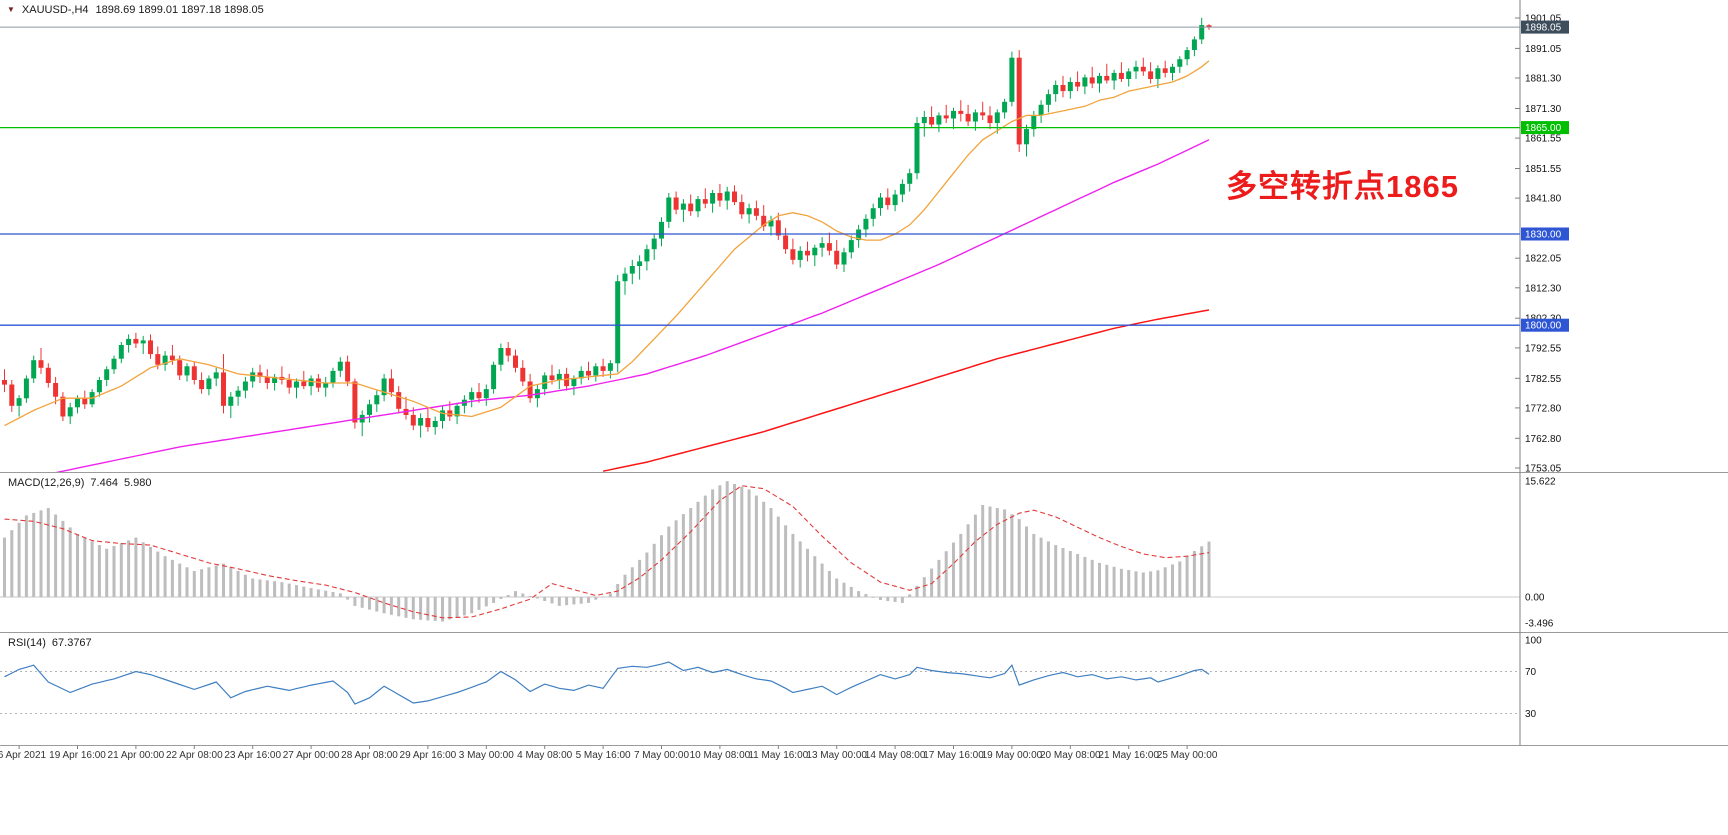  What do you see at coordinates (179, 10) in the screenshot?
I see `ohlc-values: 1898.69 1899.01 1897.18 1898.05` at bounding box center [179, 10].